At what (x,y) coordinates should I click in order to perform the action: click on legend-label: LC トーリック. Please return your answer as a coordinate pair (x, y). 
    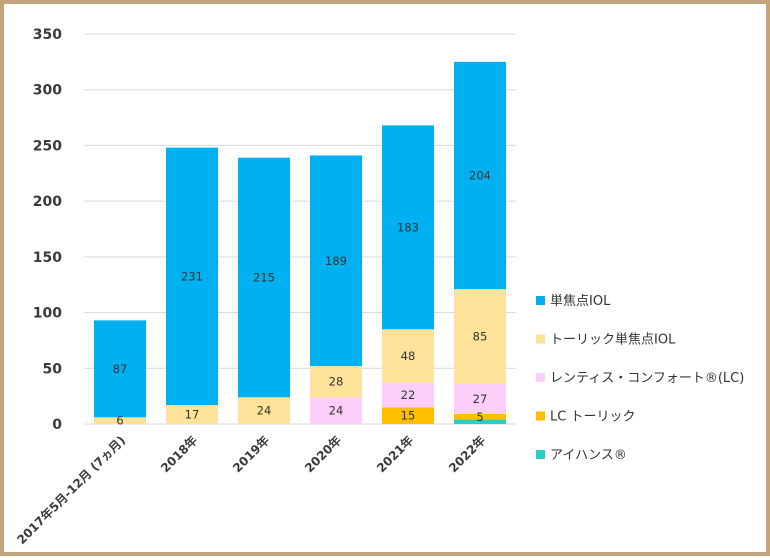
    Looking at the image, I should click on (592, 417).